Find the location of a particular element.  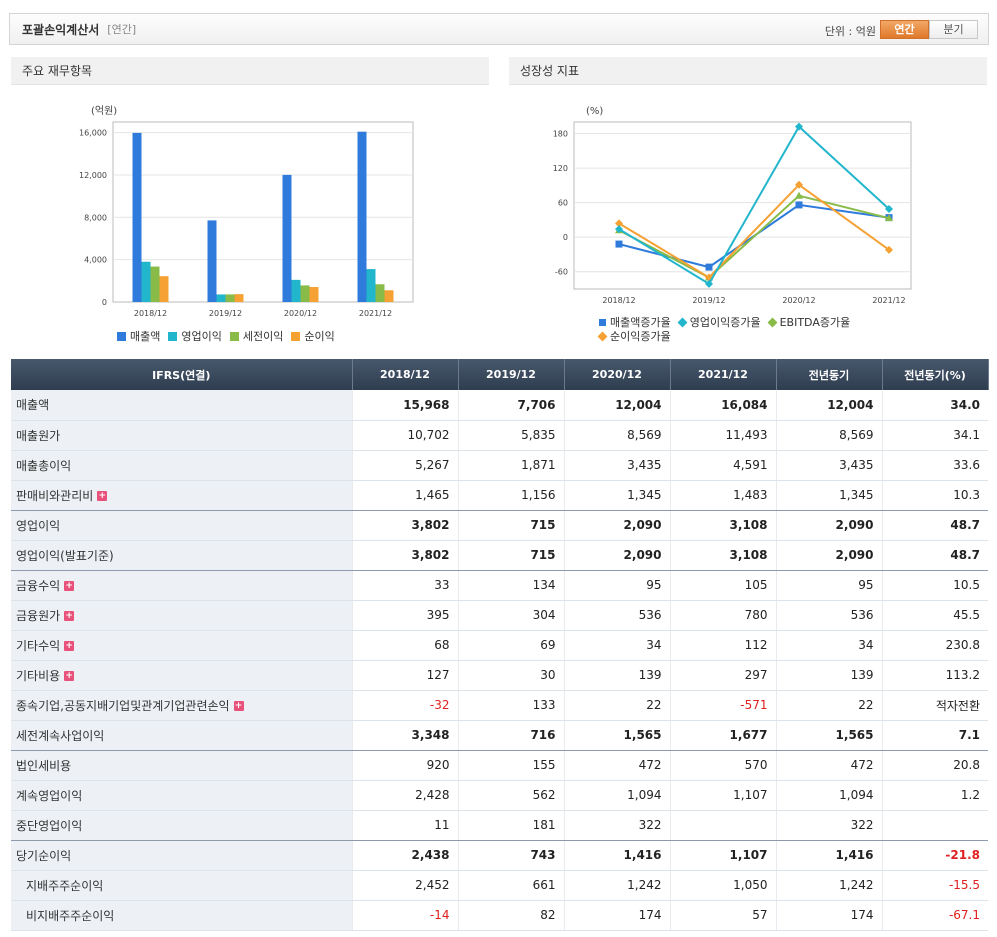

value-cell: 536 is located at coordinates (616, 615).